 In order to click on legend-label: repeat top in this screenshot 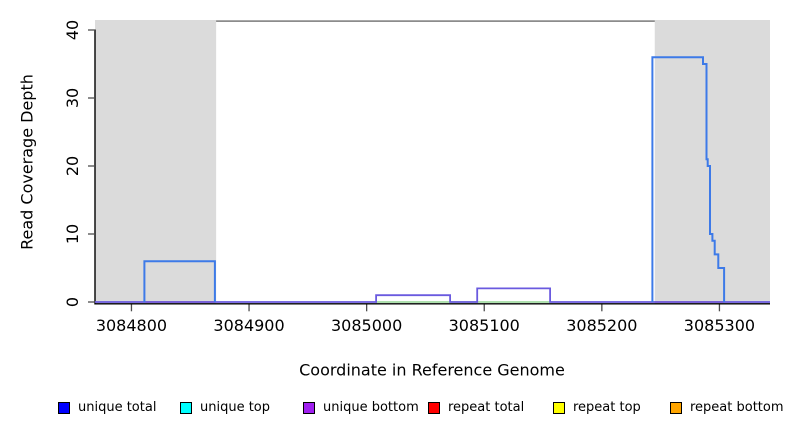, I will do `click(607, 407)`.